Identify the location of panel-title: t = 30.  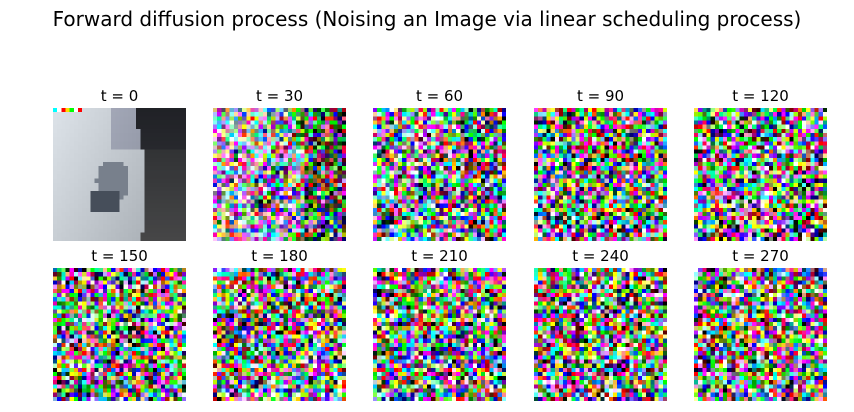
(279, 96).